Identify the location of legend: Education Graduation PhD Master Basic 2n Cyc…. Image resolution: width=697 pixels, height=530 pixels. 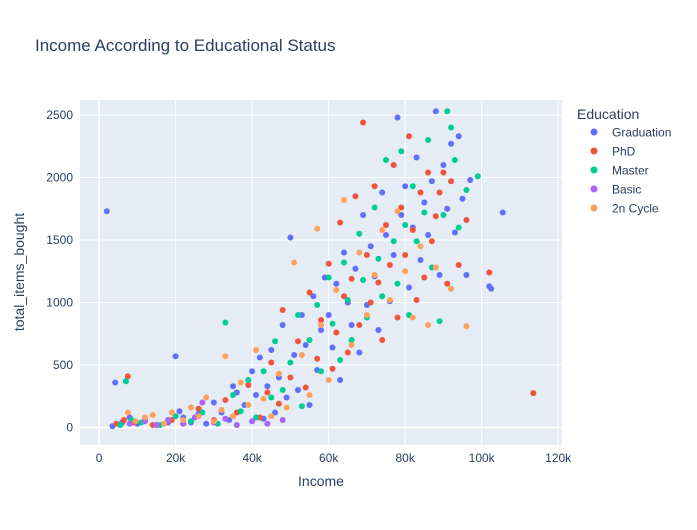
(624, 161).